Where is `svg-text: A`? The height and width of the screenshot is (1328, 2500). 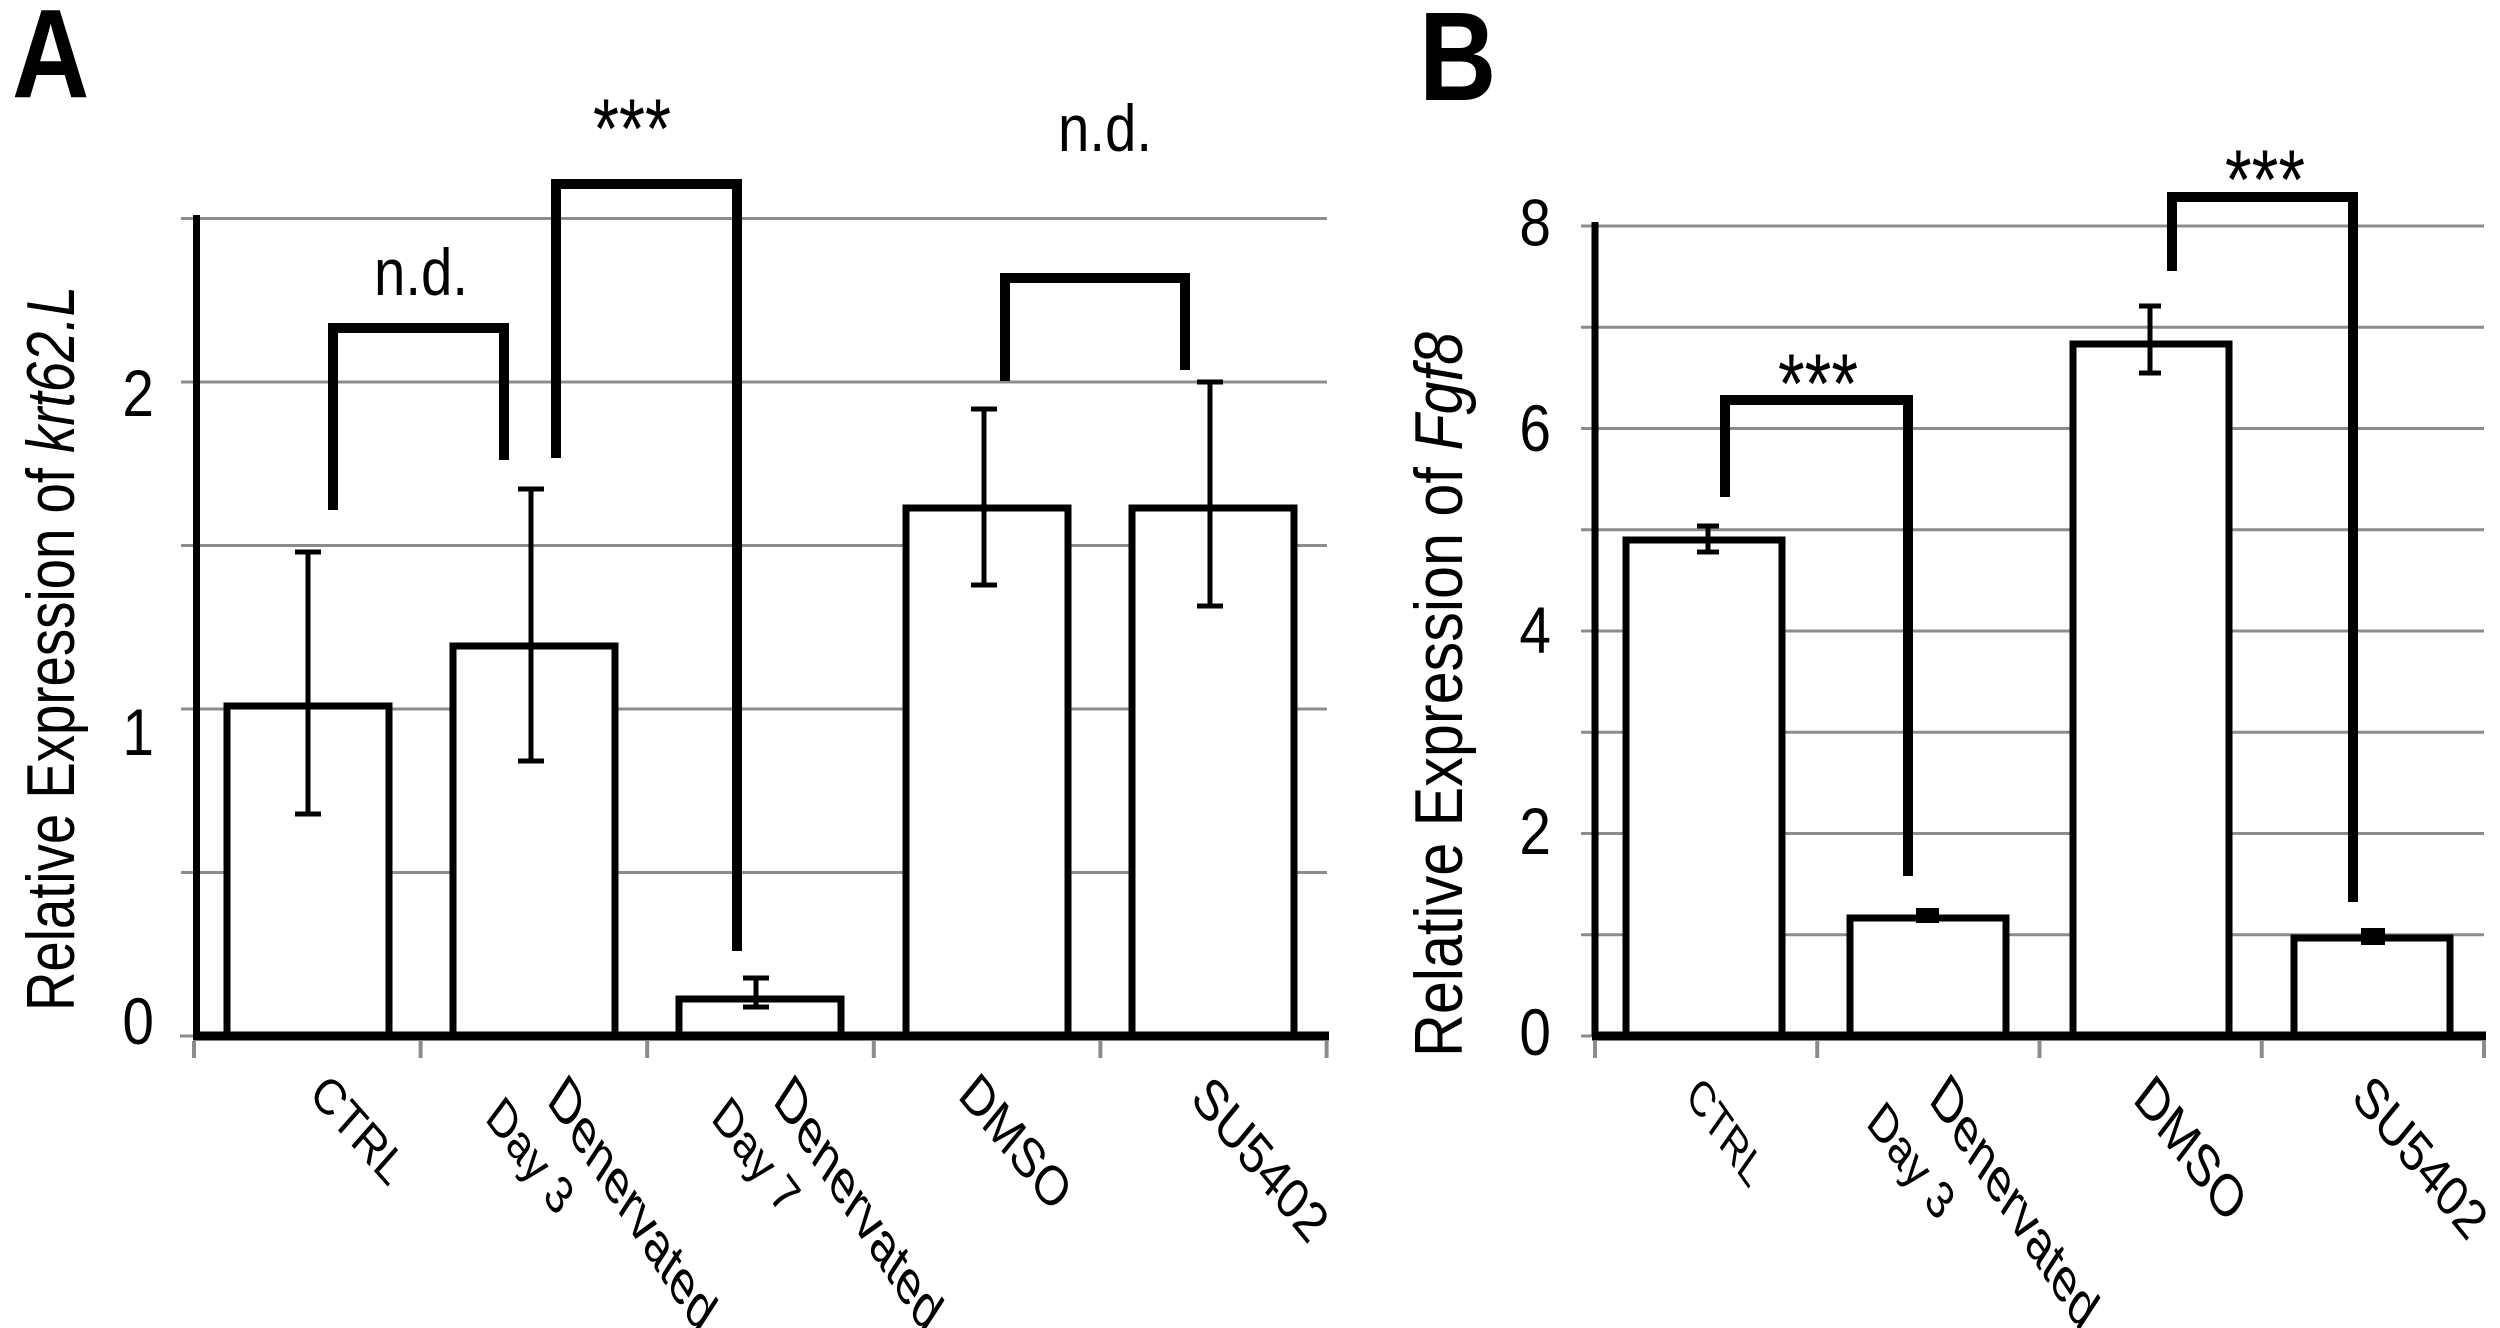
svg-text: A is located at coordinates (50, 62).